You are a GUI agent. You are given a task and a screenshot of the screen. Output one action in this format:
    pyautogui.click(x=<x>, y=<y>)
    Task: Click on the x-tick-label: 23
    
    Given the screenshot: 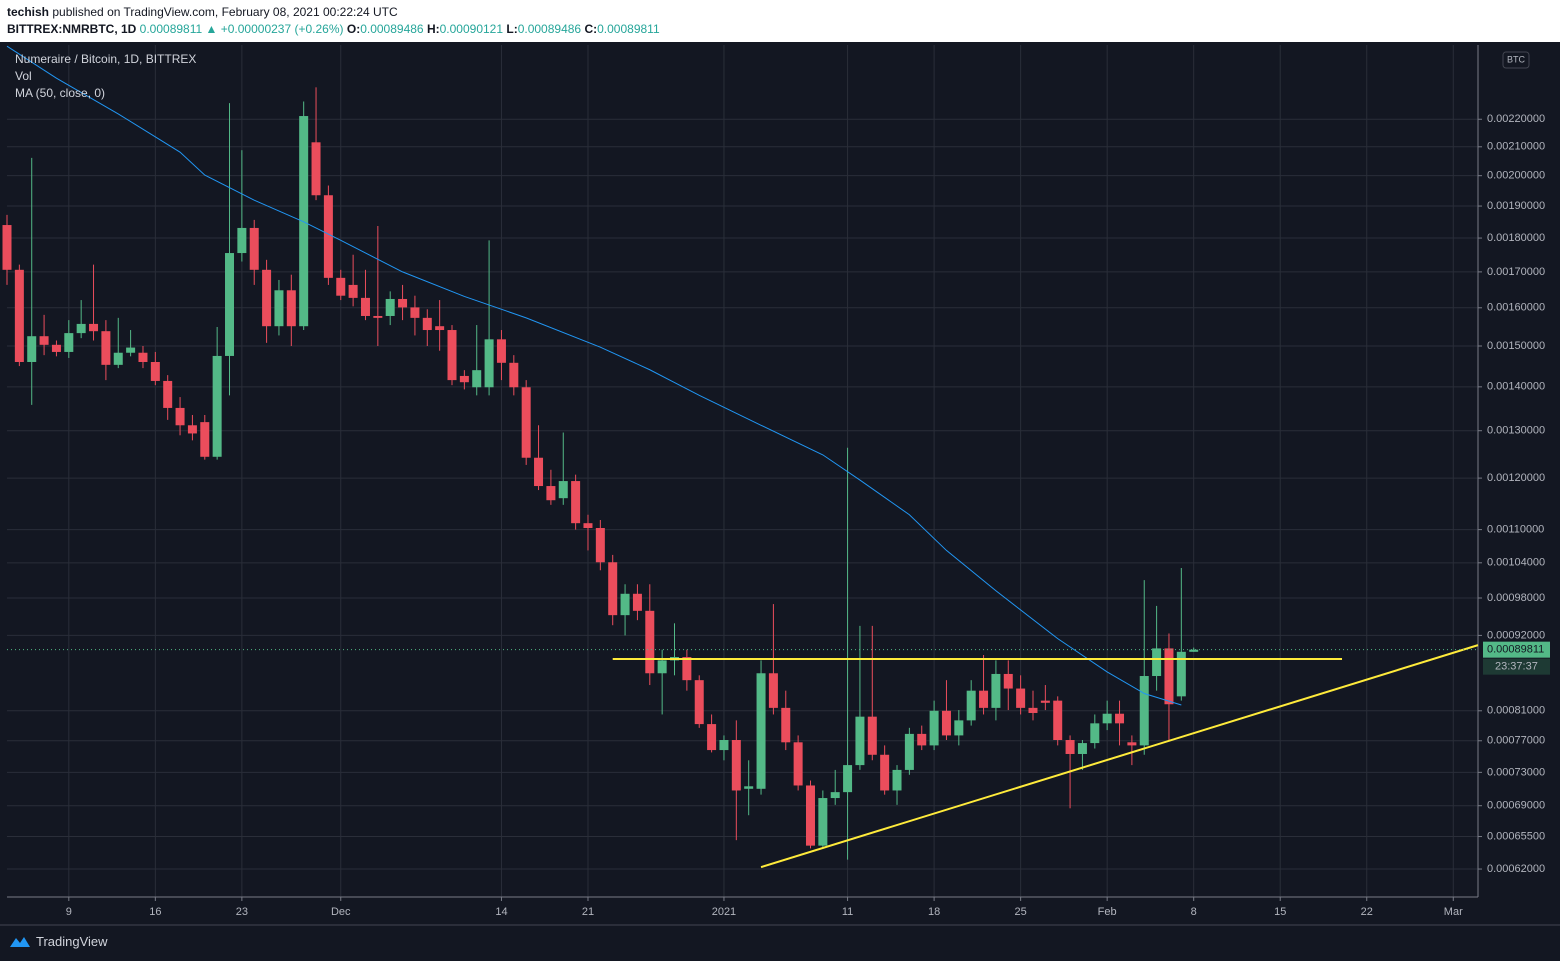 What is the action you would take?
    pyautogui.click(x=242, y=912)
    